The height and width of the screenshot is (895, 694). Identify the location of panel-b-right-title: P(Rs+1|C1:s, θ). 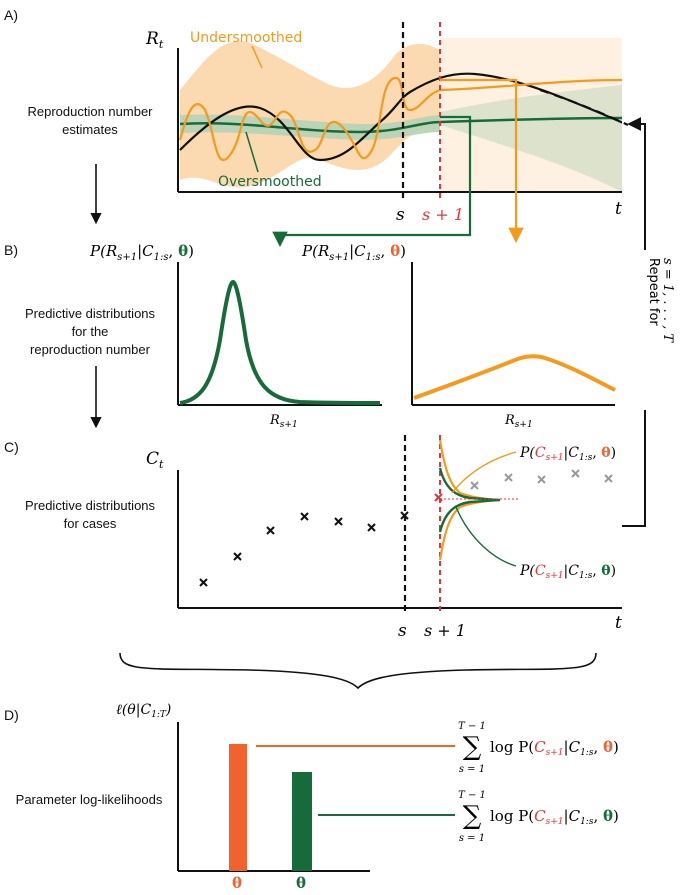
(353, 252).